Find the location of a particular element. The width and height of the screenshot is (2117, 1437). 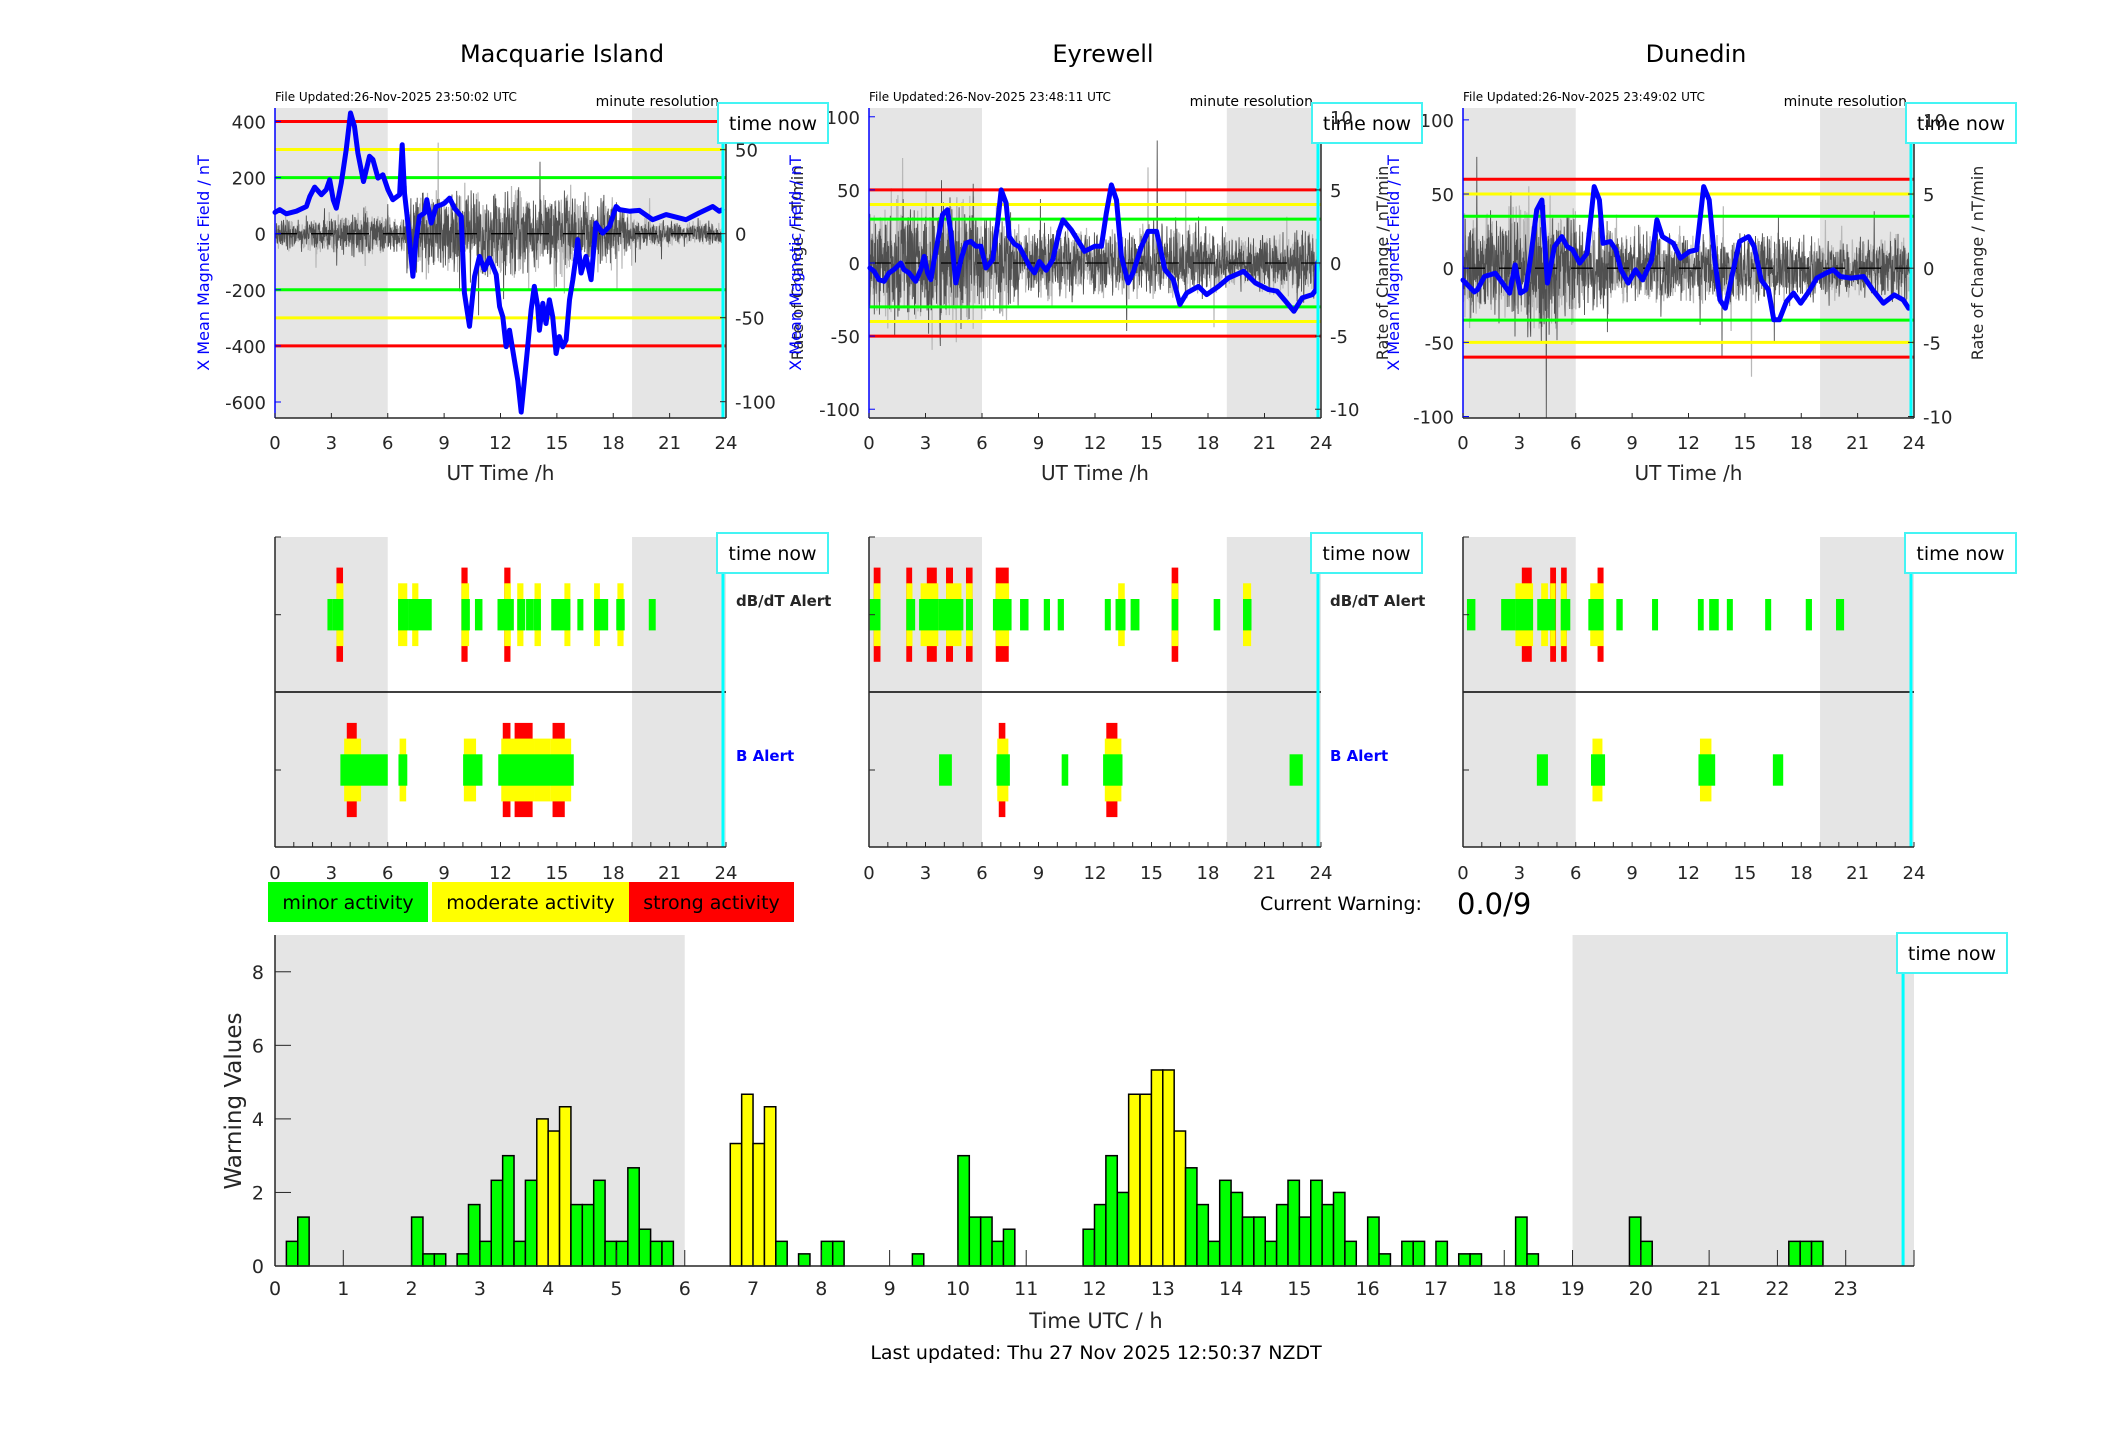

x-tick-label: 23 is located at coordinates (1846, 1289).